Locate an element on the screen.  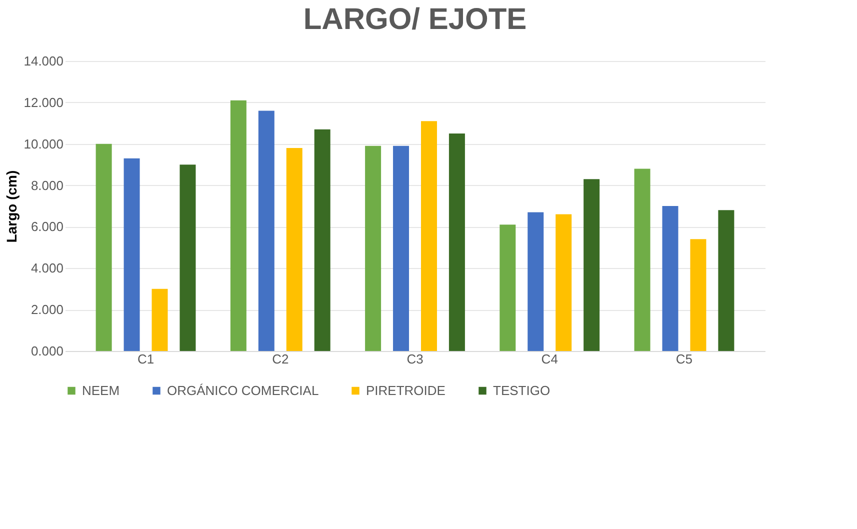
y-tick-label: 2.000 is located at coordinates (47, 310).